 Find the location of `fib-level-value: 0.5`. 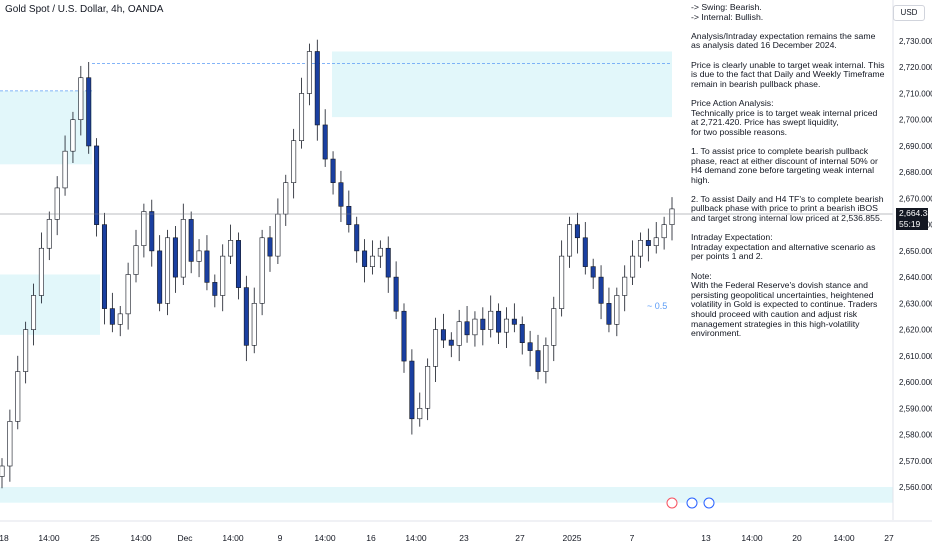

fib-level-value: 0.5 is located at coordinates (661, 306).